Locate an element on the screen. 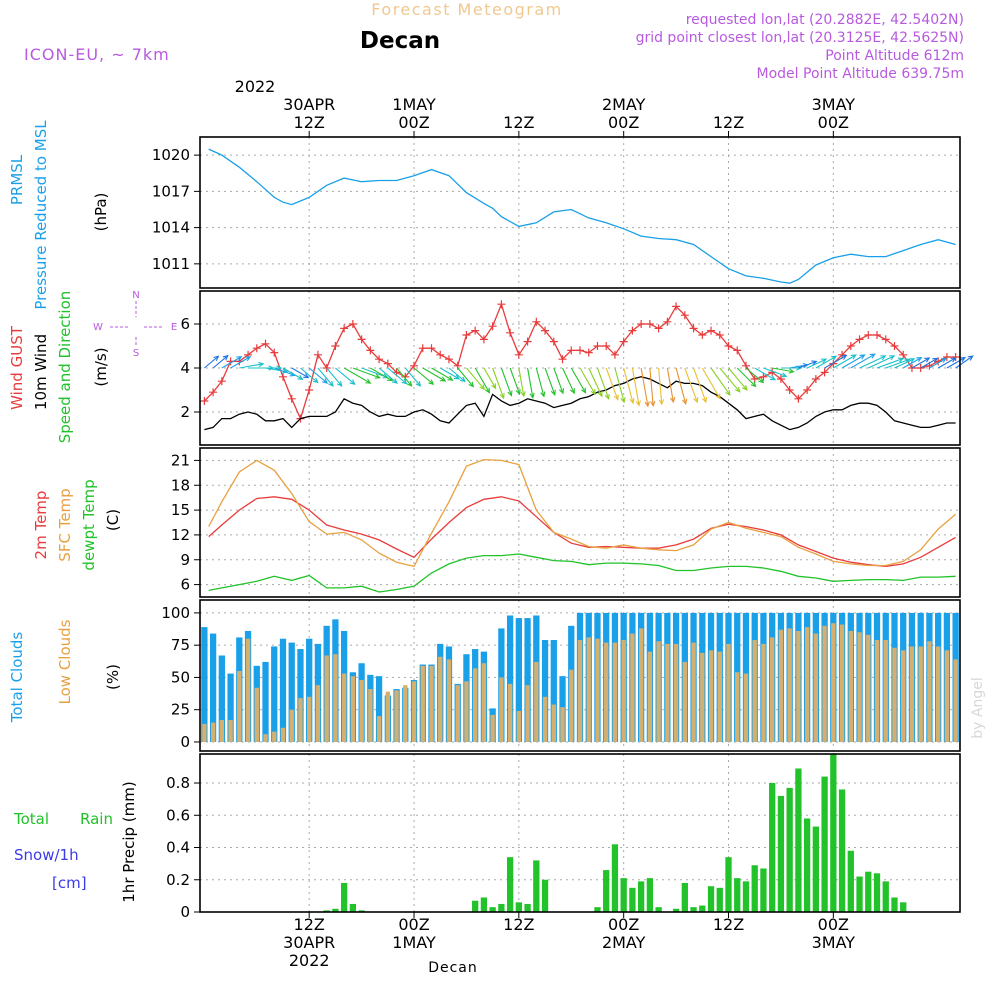  wind-unit: (m/s) is located at coordinates (101, 366).